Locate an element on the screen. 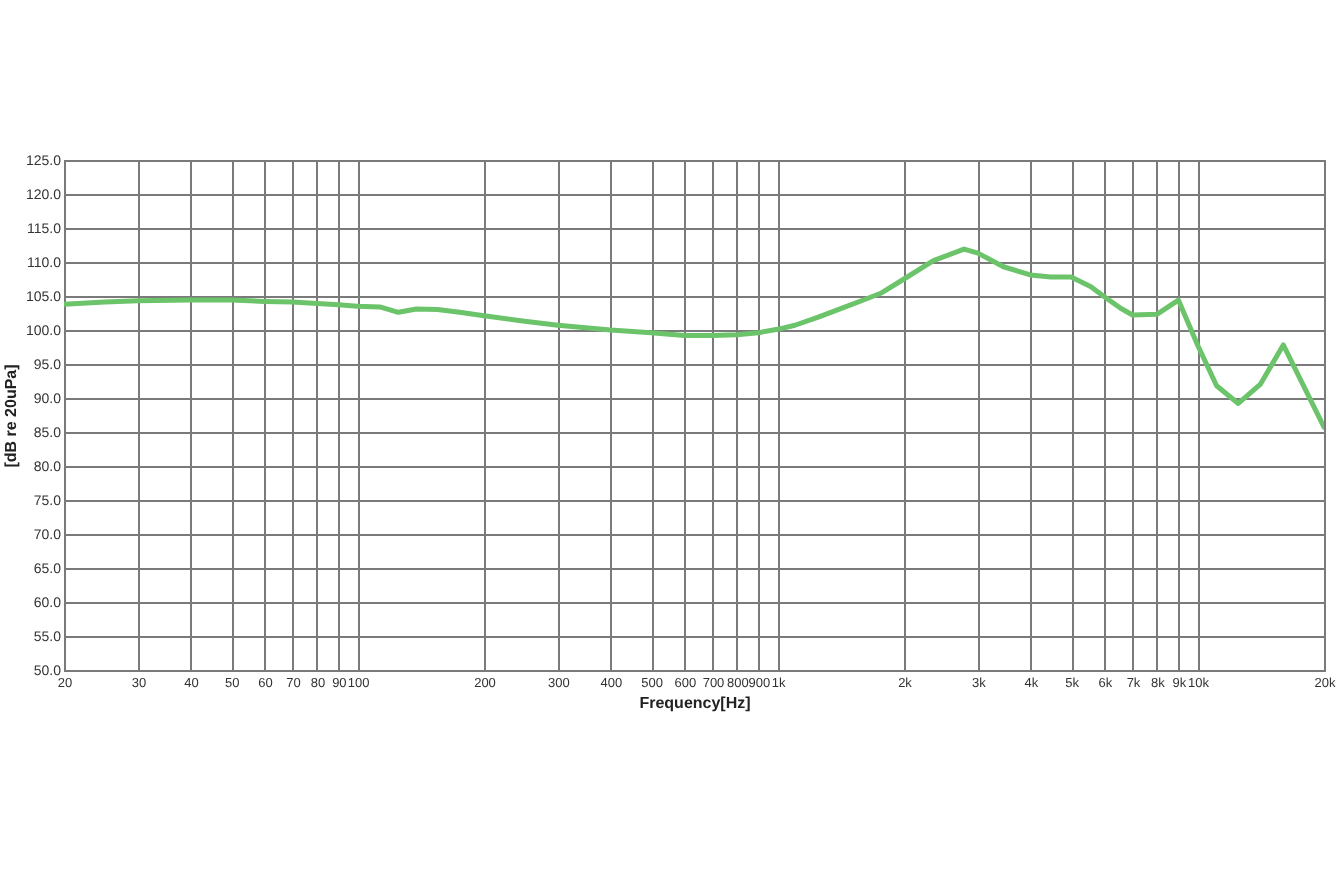 The width and height of the screenshot is (1344, 880). y-axis-title: [dB re 20uPa] is located at coordinates (10, 415).